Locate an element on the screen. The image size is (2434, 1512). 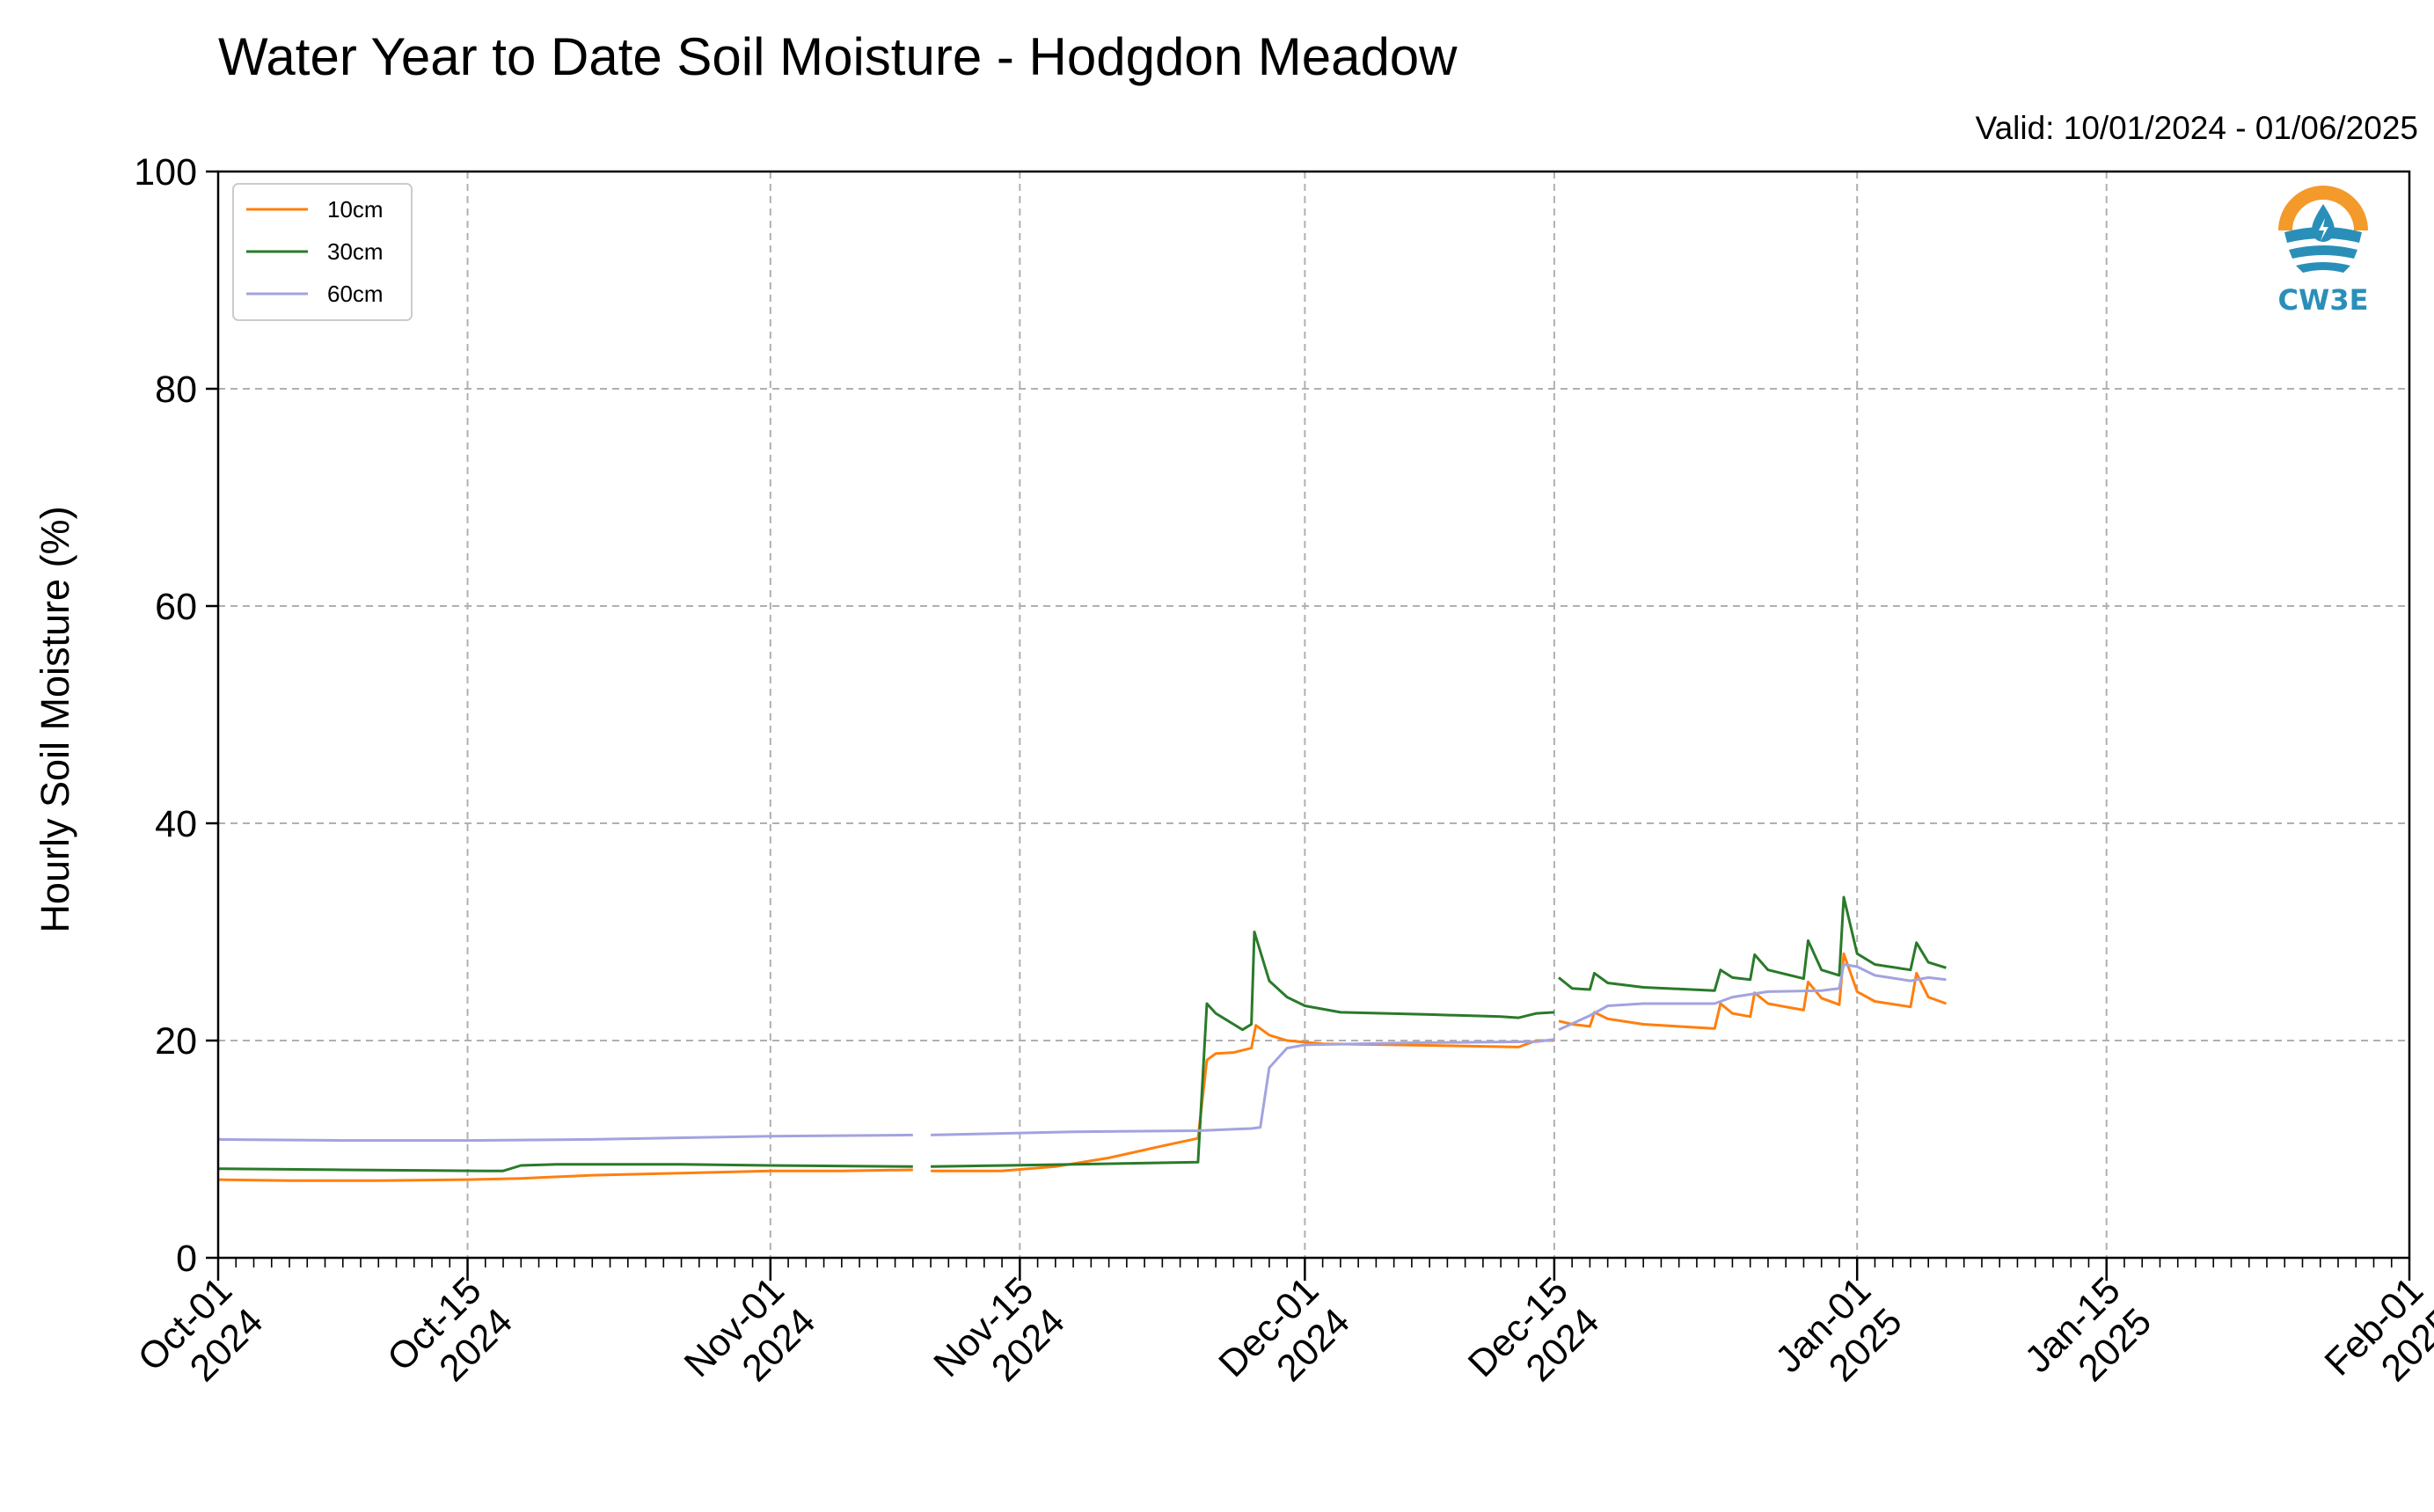
series-60cm is located at coordinates (1082, 1053).